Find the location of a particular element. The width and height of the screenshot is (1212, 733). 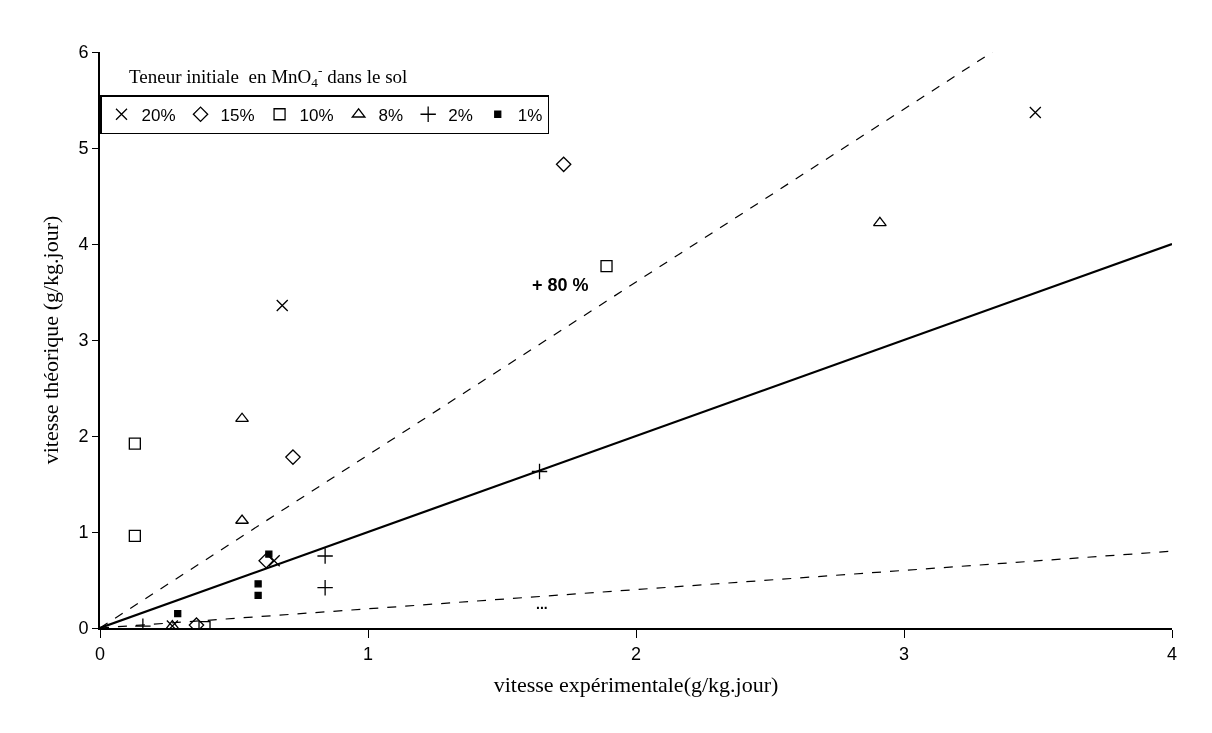

y-tick-label: 2 is located at coordinates (83, 436).